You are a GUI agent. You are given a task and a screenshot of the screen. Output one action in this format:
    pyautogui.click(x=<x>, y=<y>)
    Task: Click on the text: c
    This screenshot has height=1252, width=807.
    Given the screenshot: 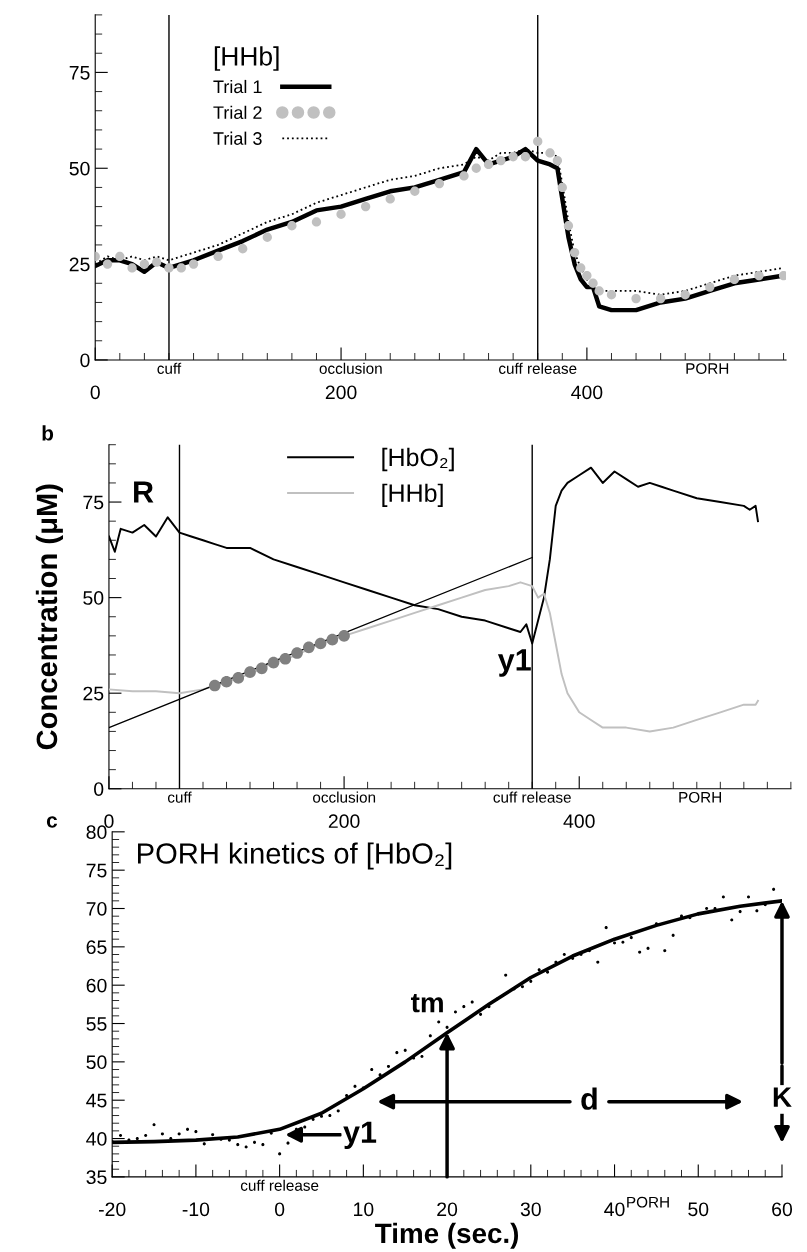 What is the action you would take?
    pyautogui.click(x=52, y=822)
    